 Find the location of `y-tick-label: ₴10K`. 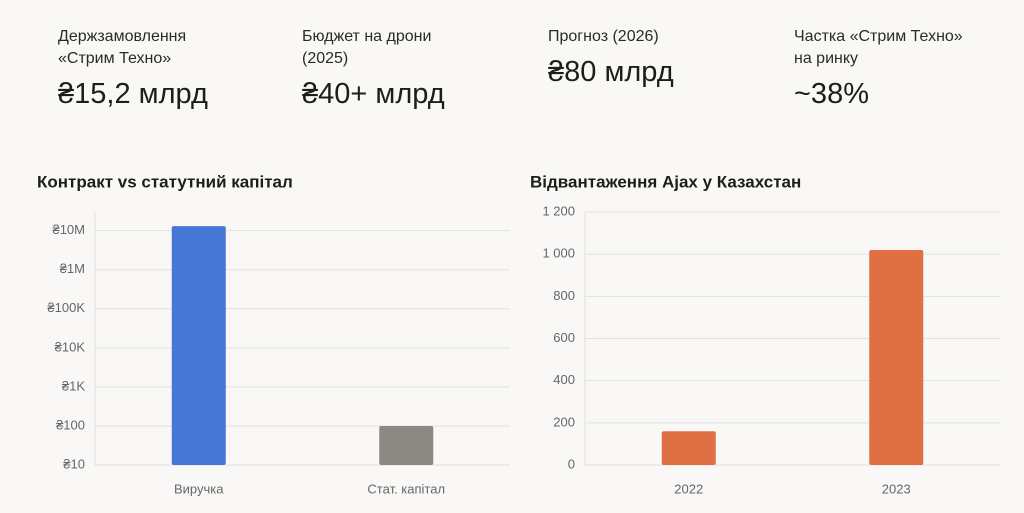

y-tick-label: ₴10K is located at coordinates (70, 346).